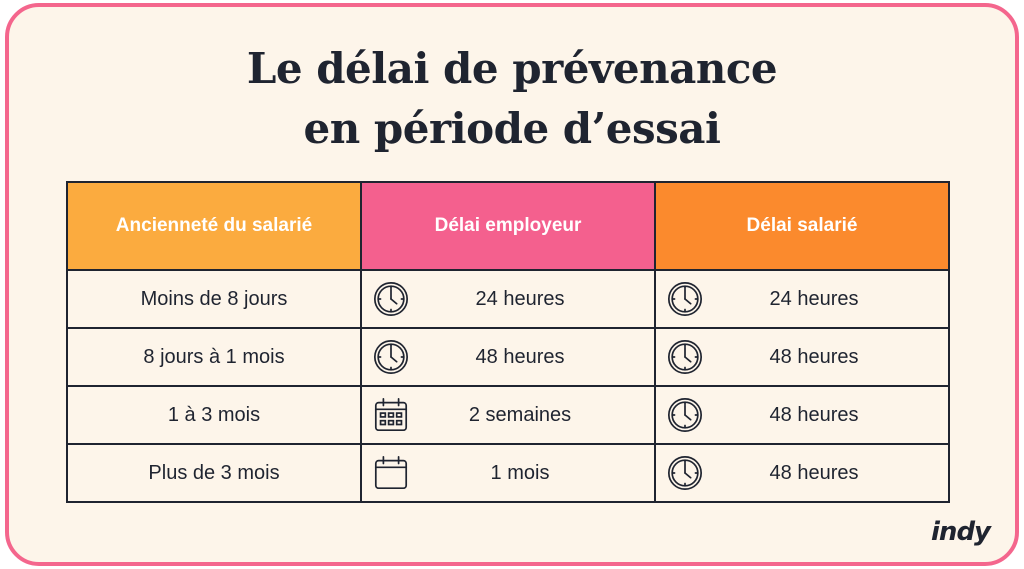 The width and height of the screenshot is (1024, 569). I want to click on cell-delai-employeur: 2 semaines, so click(508, 415).